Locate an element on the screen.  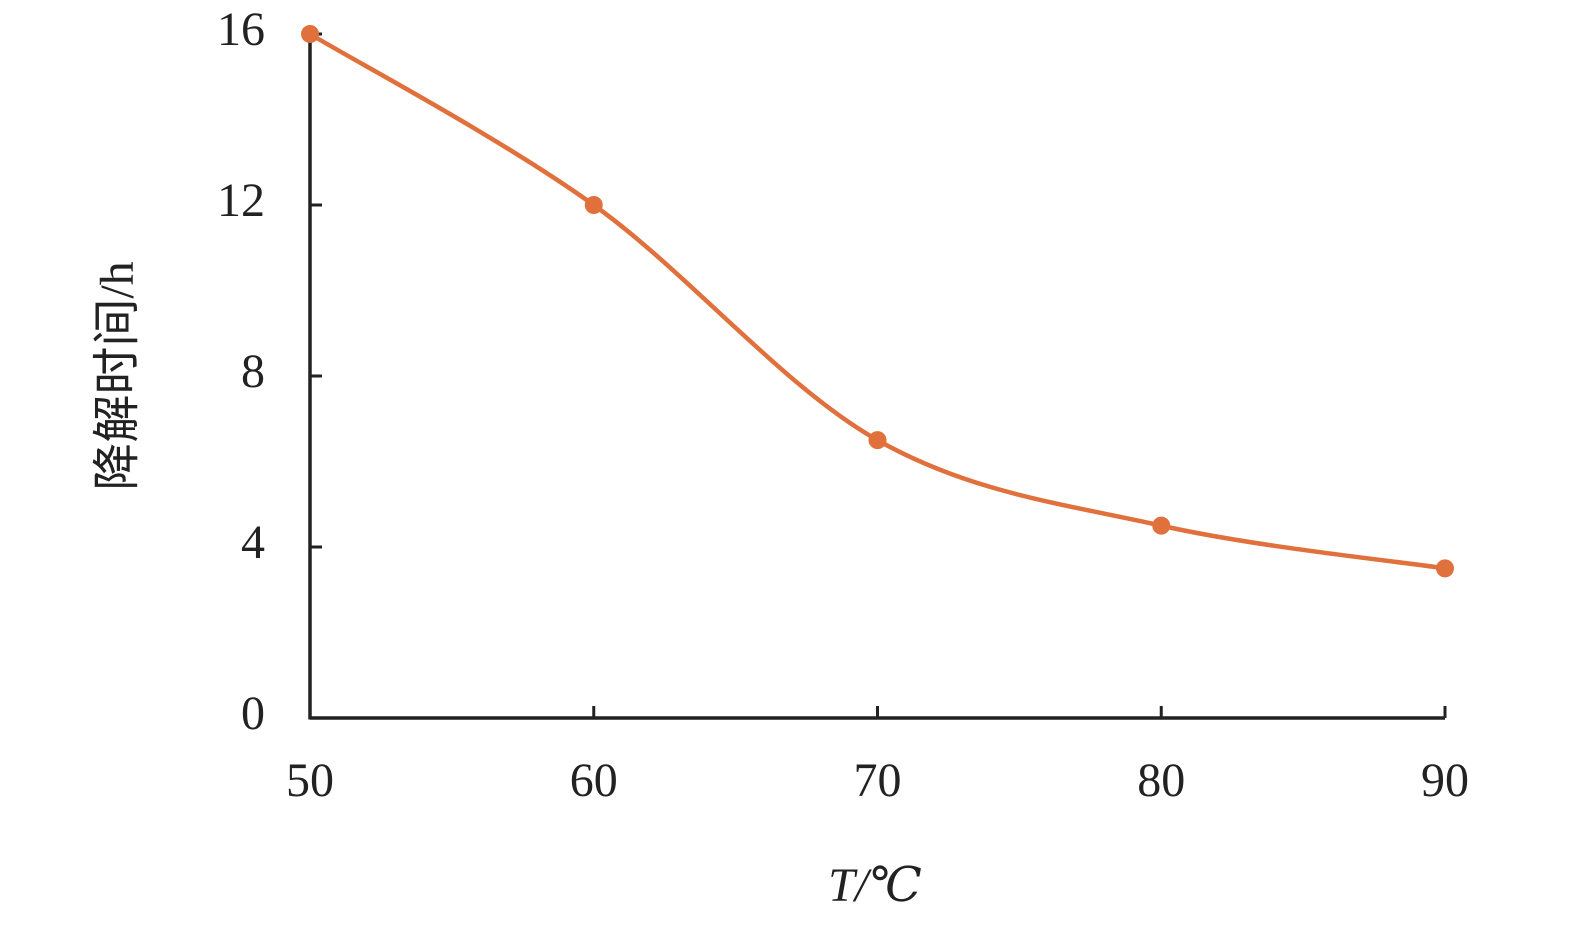
y-axis-label: 降解时间/h is located at coordinates (117, 375).